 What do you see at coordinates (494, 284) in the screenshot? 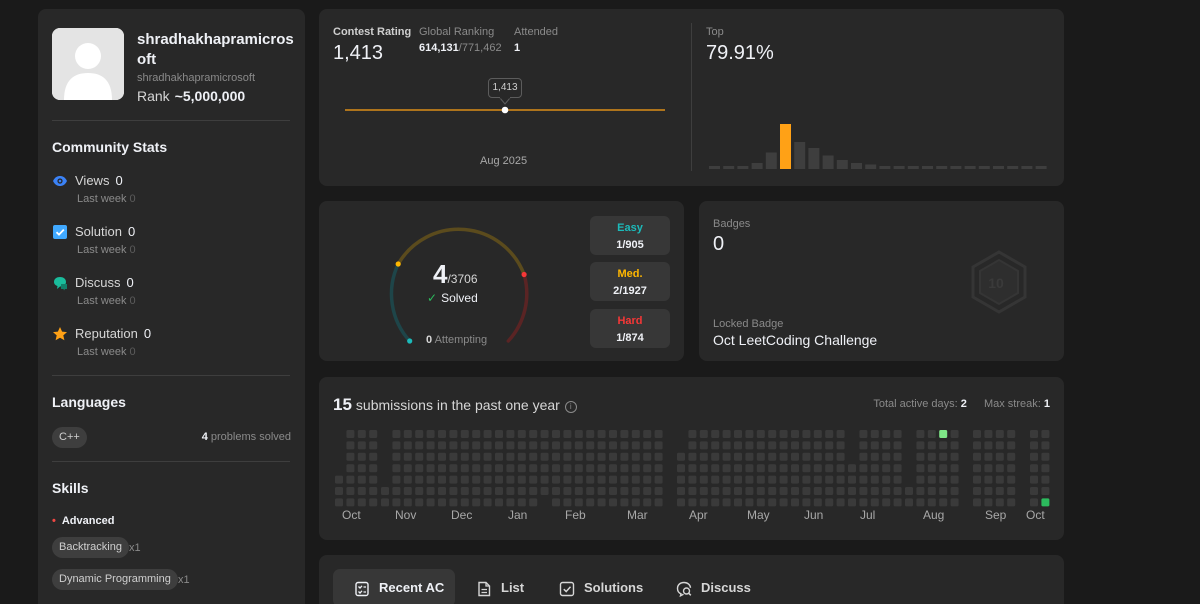
I see `solved-progress-ring` at bounding box center [494, 284].